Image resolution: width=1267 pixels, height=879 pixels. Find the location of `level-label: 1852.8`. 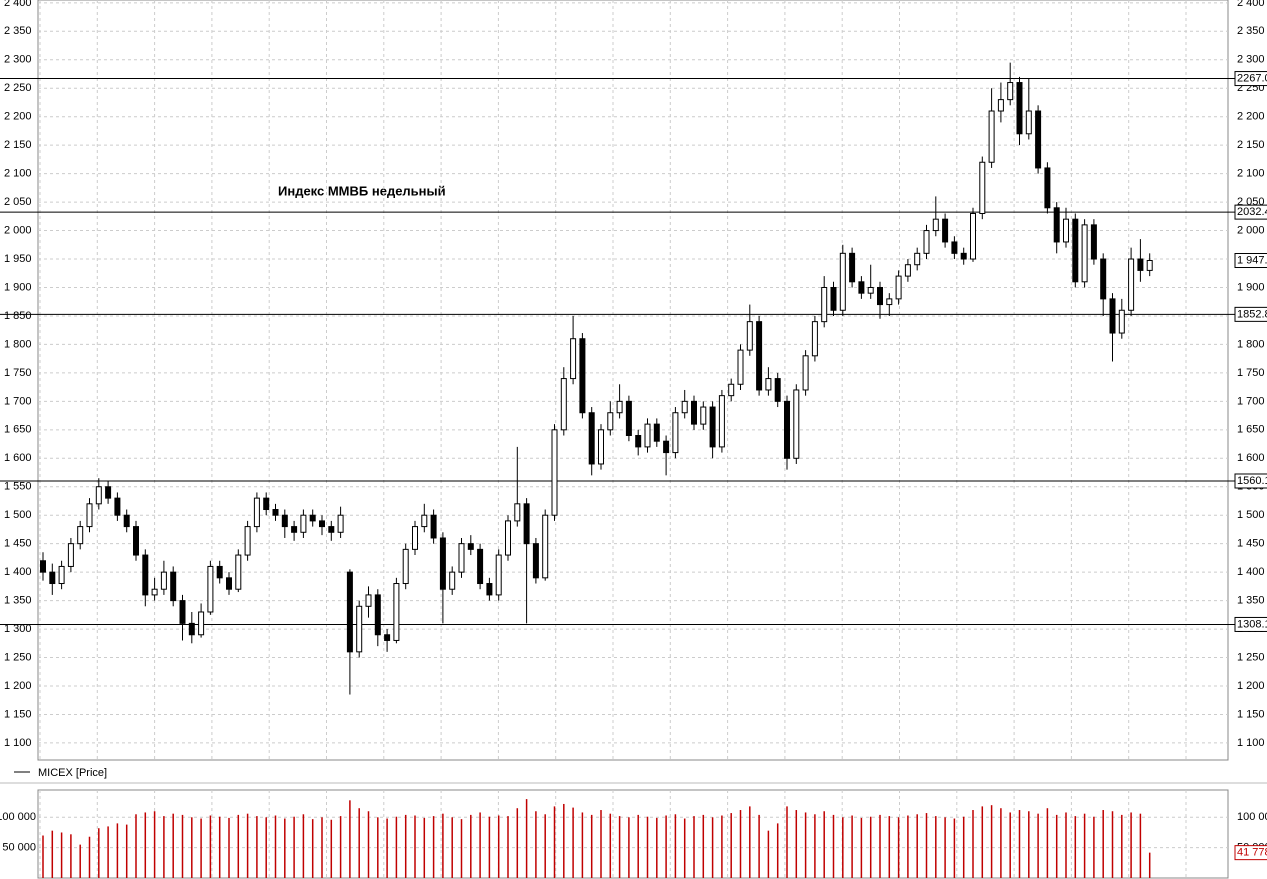

level-label: 1852.8 is located at coordinates (1252, 314).